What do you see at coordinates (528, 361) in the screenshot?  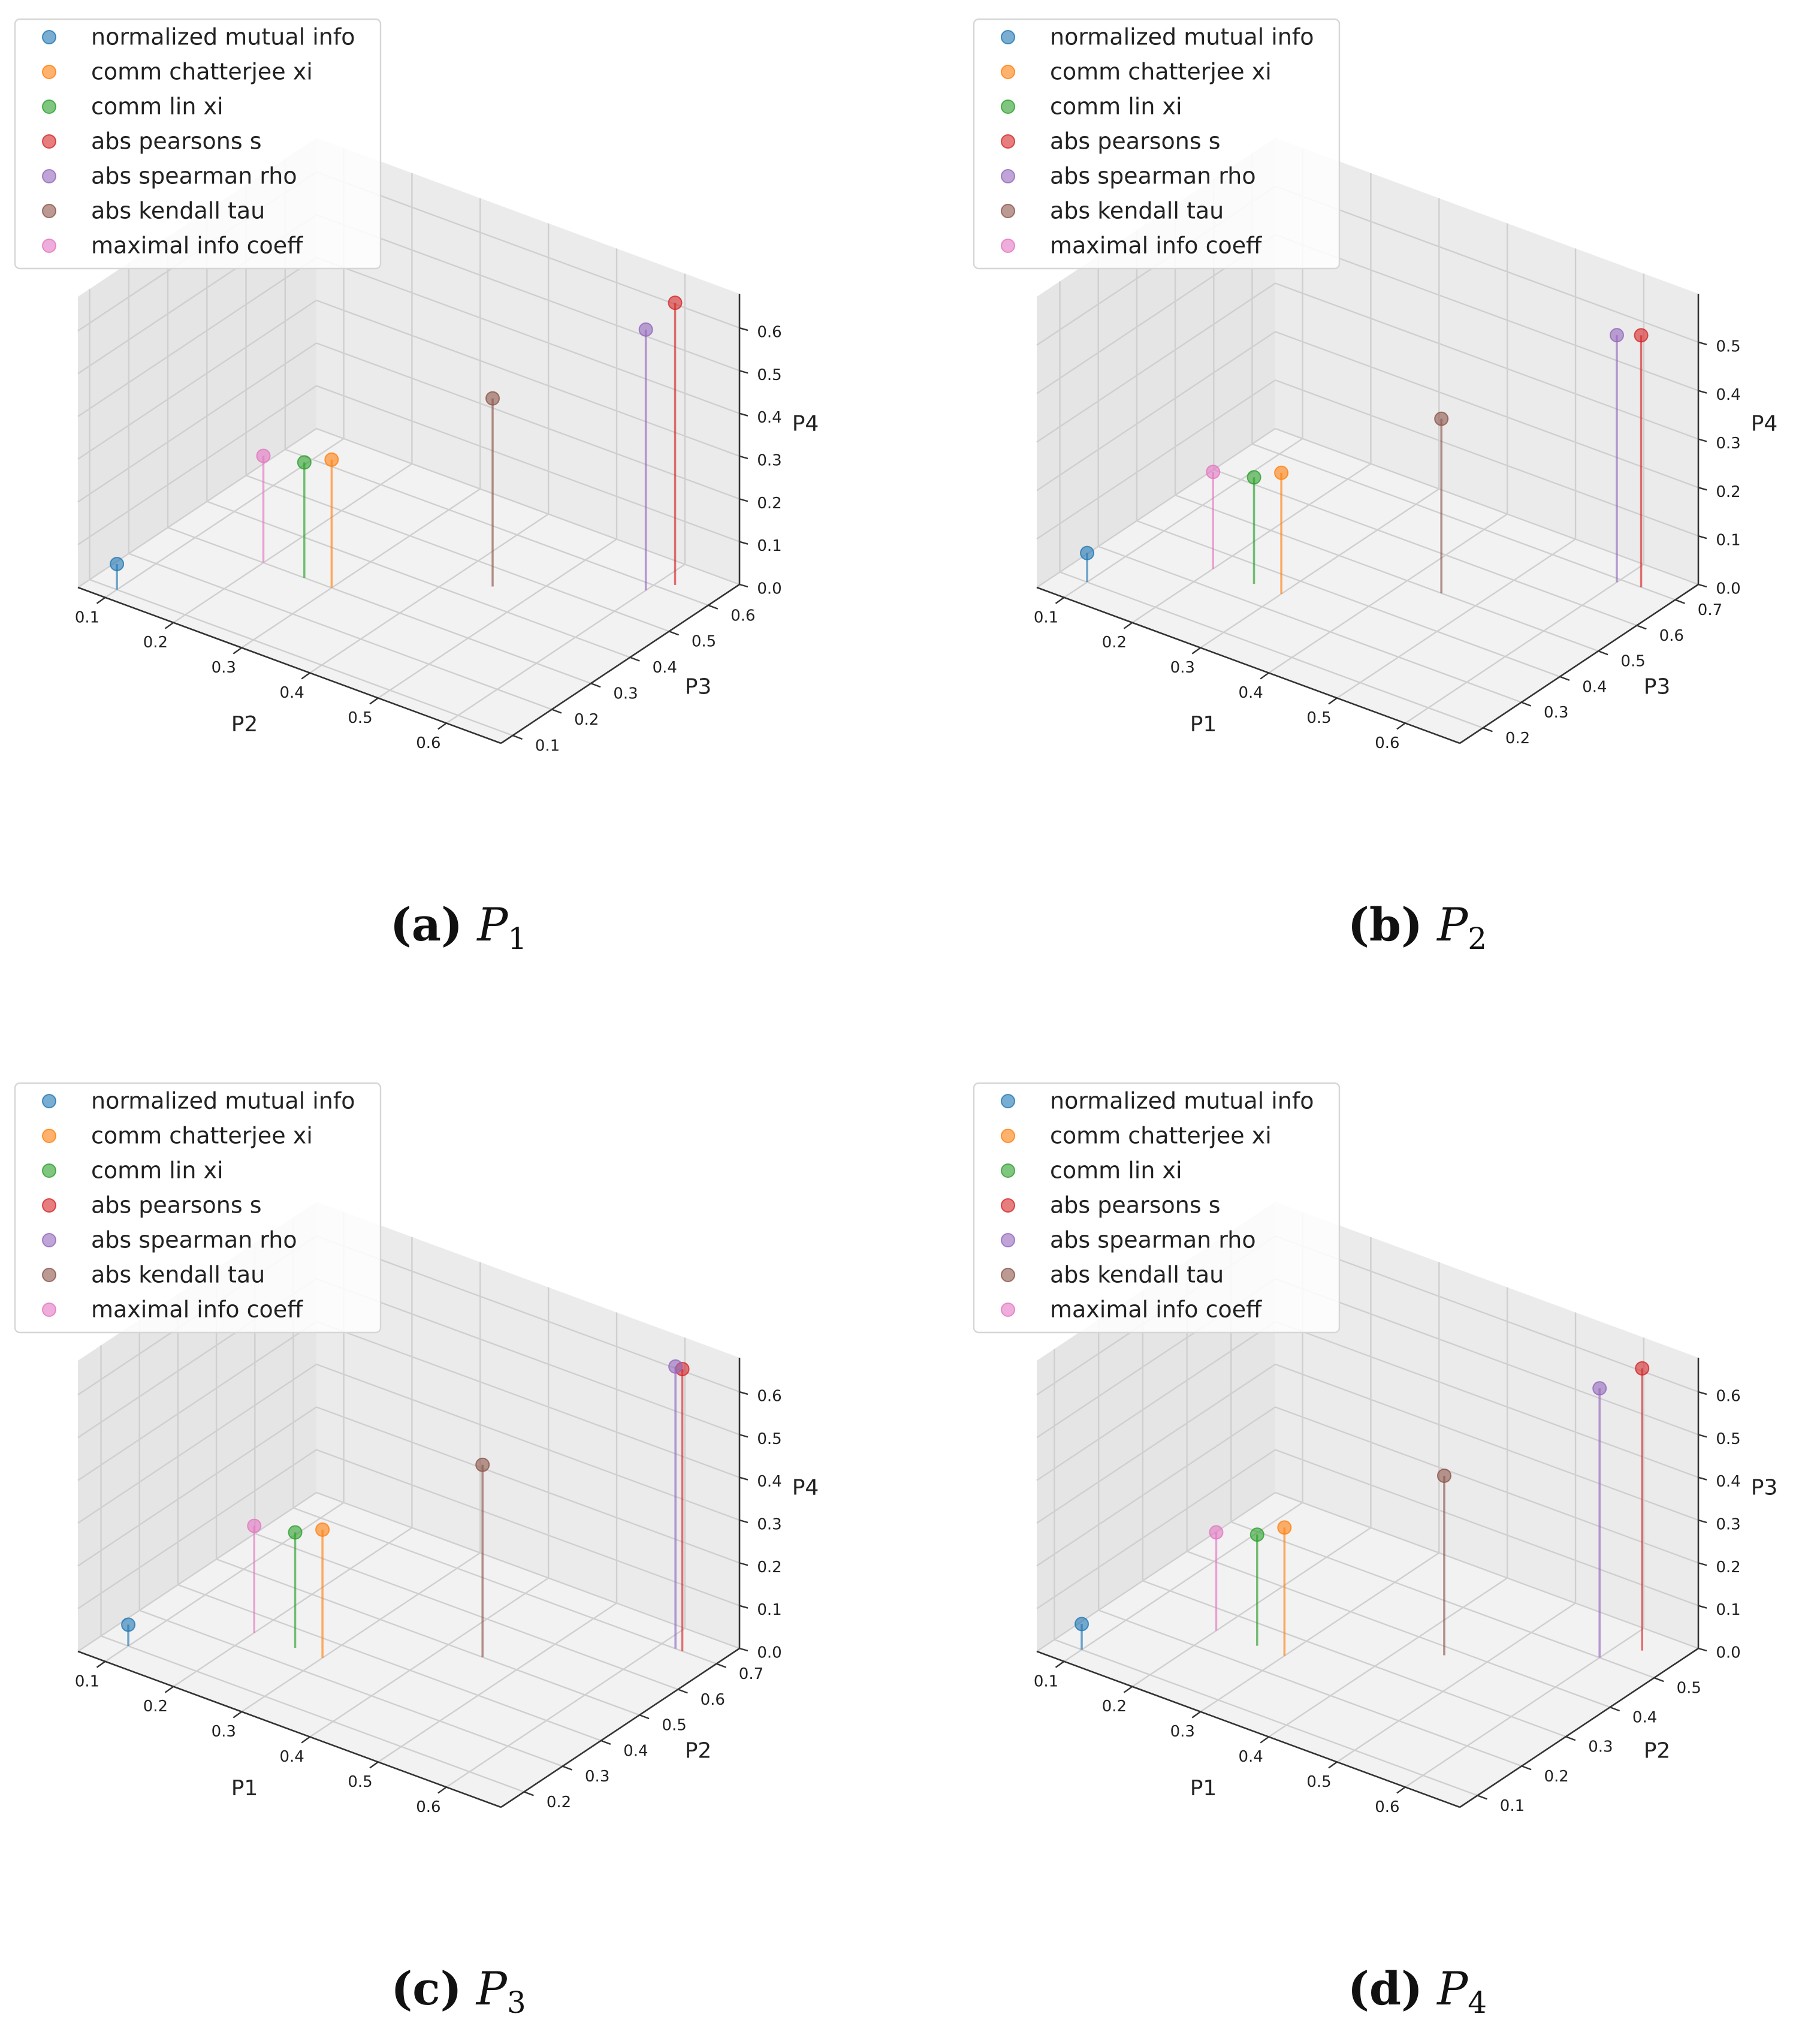 I see `back-pane` at bounding box center [528, 361].